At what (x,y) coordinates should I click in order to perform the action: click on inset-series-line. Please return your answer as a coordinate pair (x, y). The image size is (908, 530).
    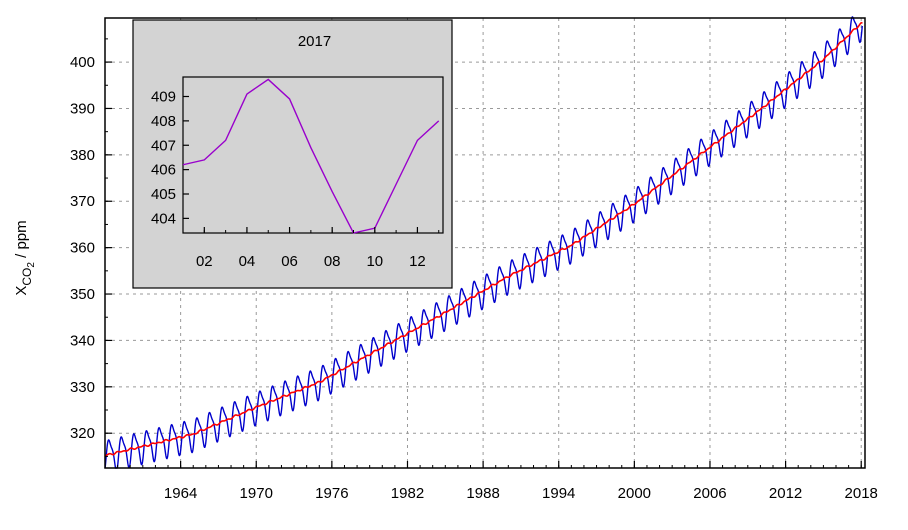
    Looking at the image, I should click on (311, 156).